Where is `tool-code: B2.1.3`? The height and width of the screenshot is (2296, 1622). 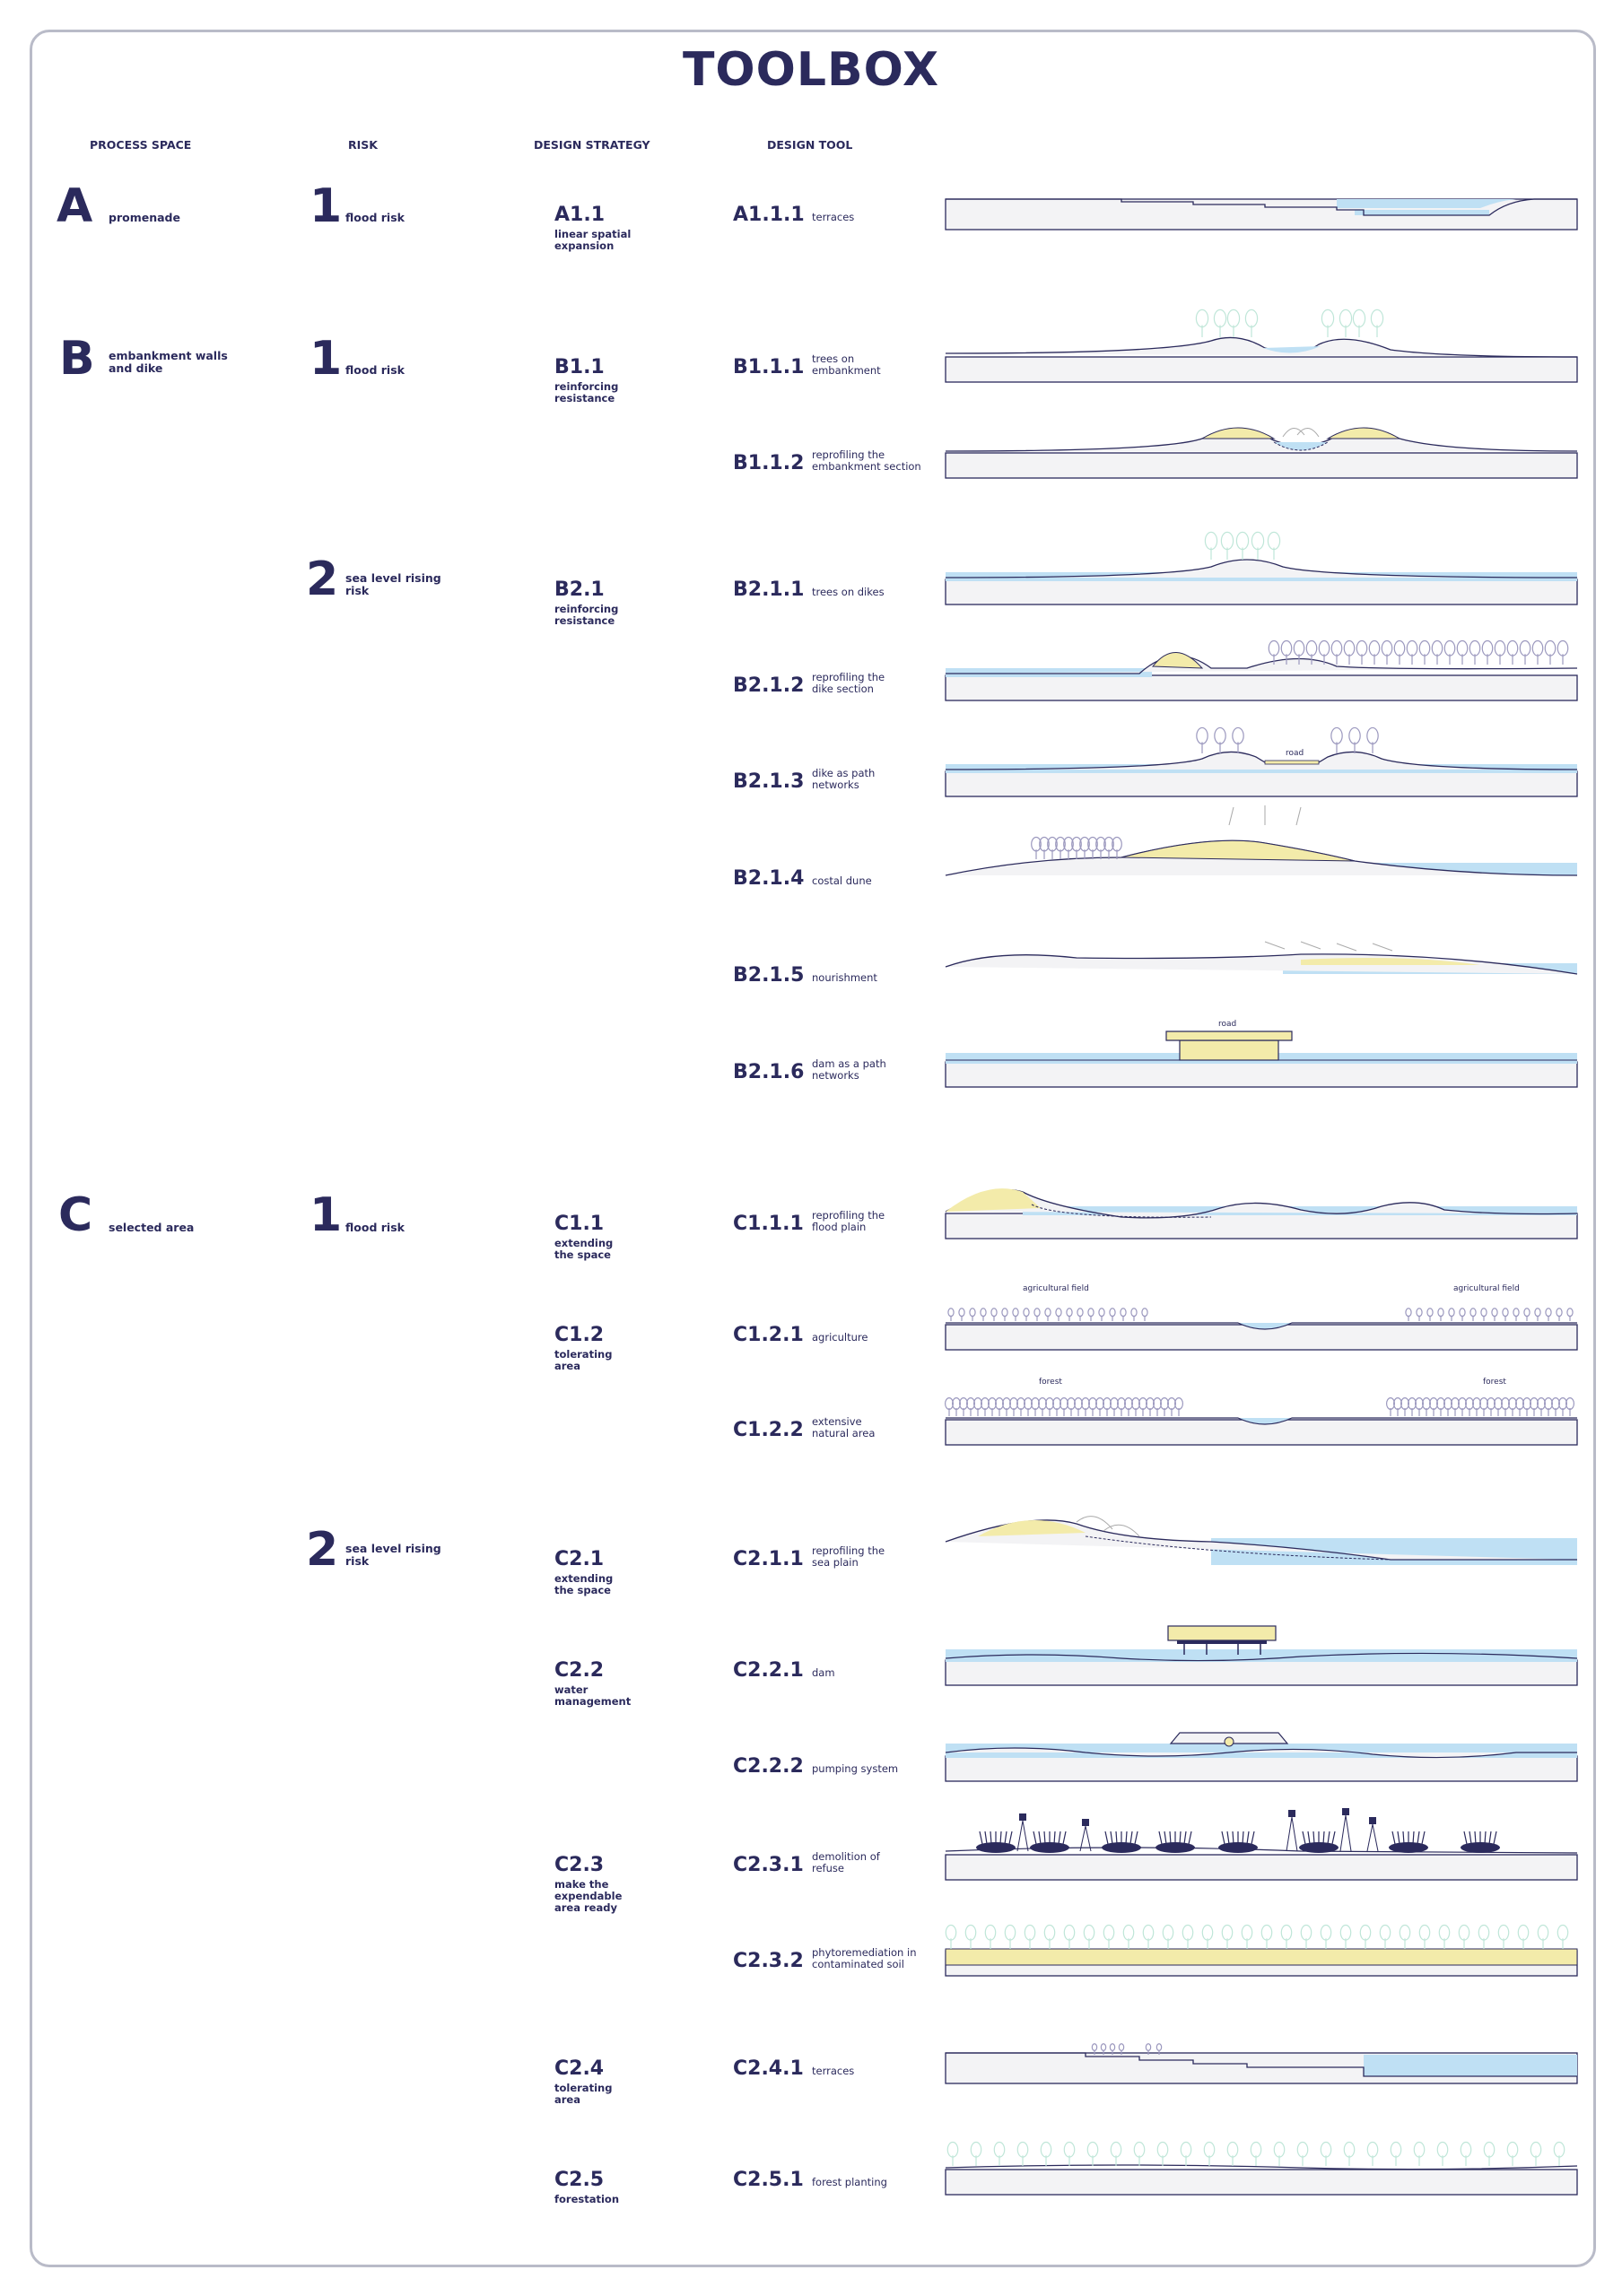
tool-code: B2.1.3 is located at coordinates (769, 781).